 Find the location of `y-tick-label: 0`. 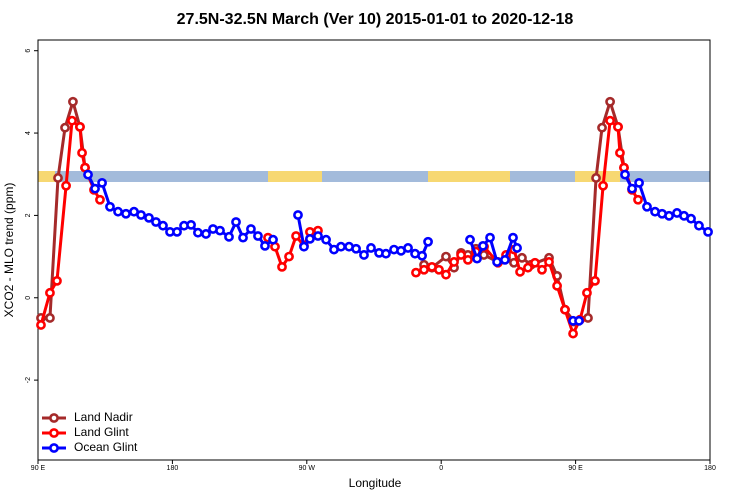

y-tick-label: 0 is located at coordinates (28, 298).